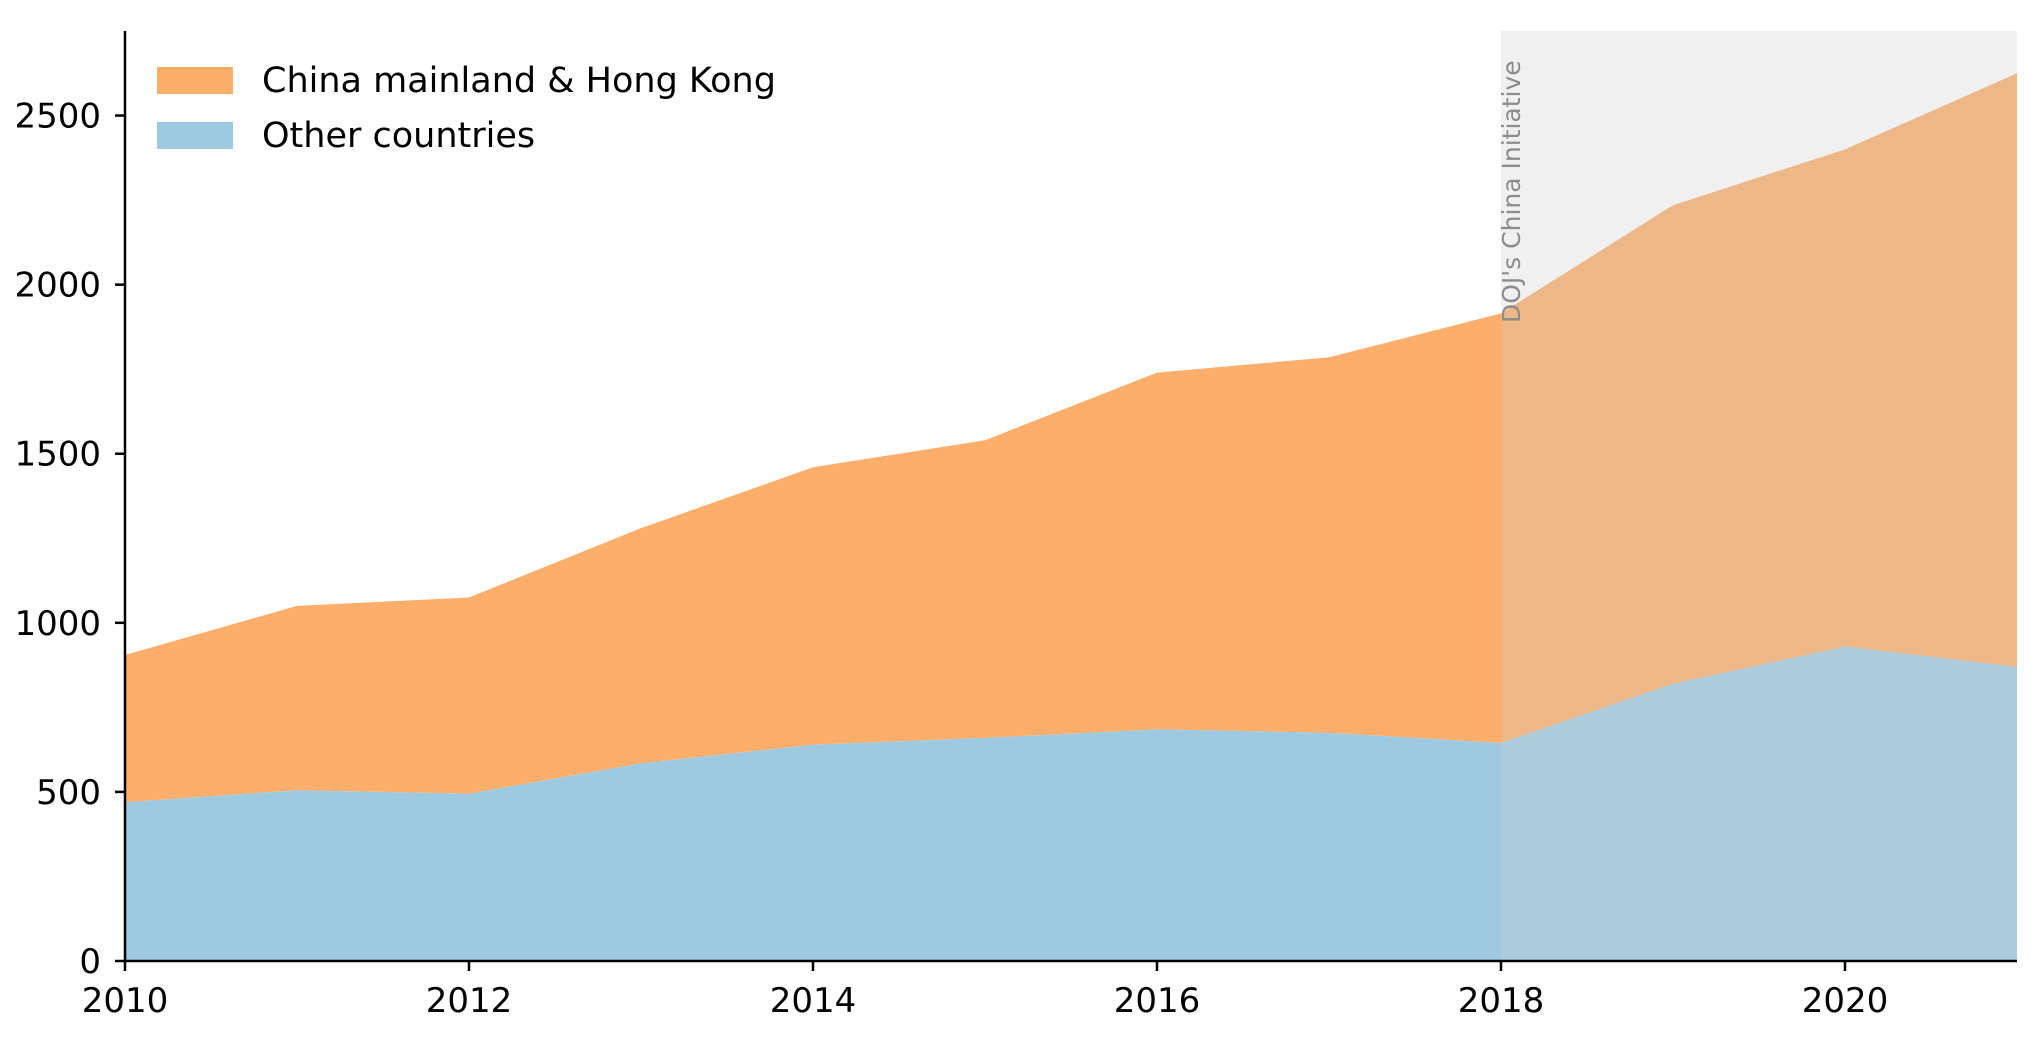 Image resolution: width=2044 pixels, height=1056 pixels. I want to click on legend-swatch-china-hongkong, so click(195, 80).